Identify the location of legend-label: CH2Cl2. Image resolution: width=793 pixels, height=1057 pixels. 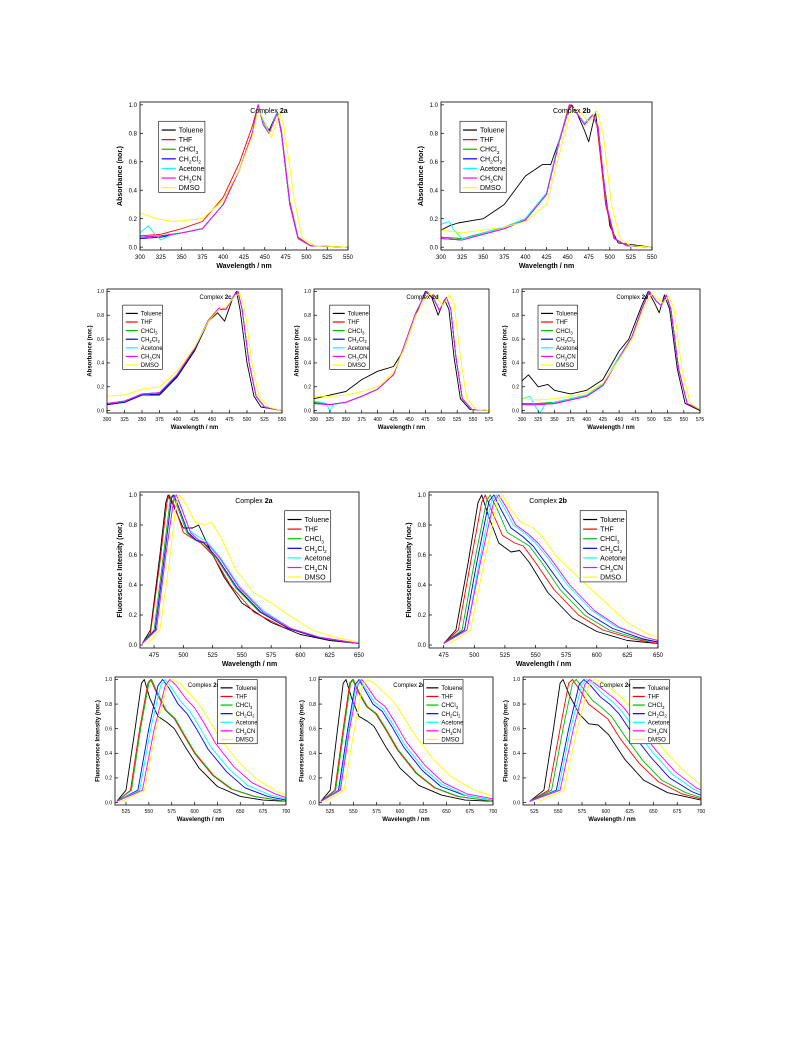
(491, 160).